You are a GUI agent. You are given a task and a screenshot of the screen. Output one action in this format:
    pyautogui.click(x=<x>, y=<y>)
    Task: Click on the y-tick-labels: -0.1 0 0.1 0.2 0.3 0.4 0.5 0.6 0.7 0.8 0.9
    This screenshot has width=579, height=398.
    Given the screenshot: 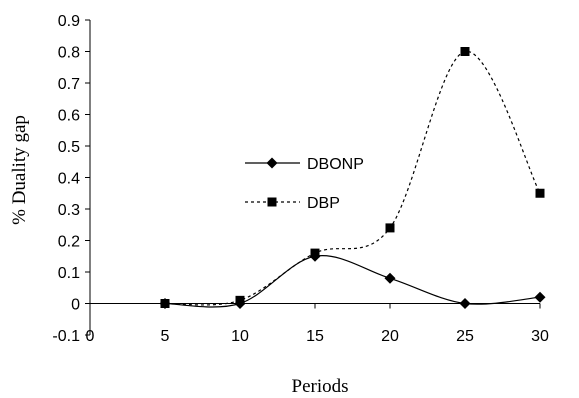 What is the action you would take?
    pyautogui.click(x=66, y=179)
    